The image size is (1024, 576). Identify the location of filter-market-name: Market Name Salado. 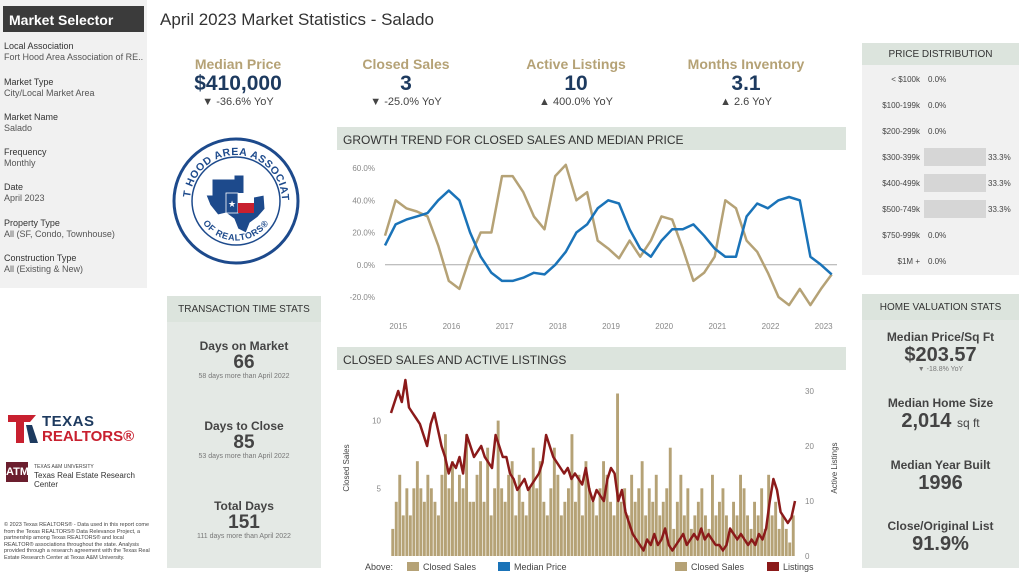
(75, 123).